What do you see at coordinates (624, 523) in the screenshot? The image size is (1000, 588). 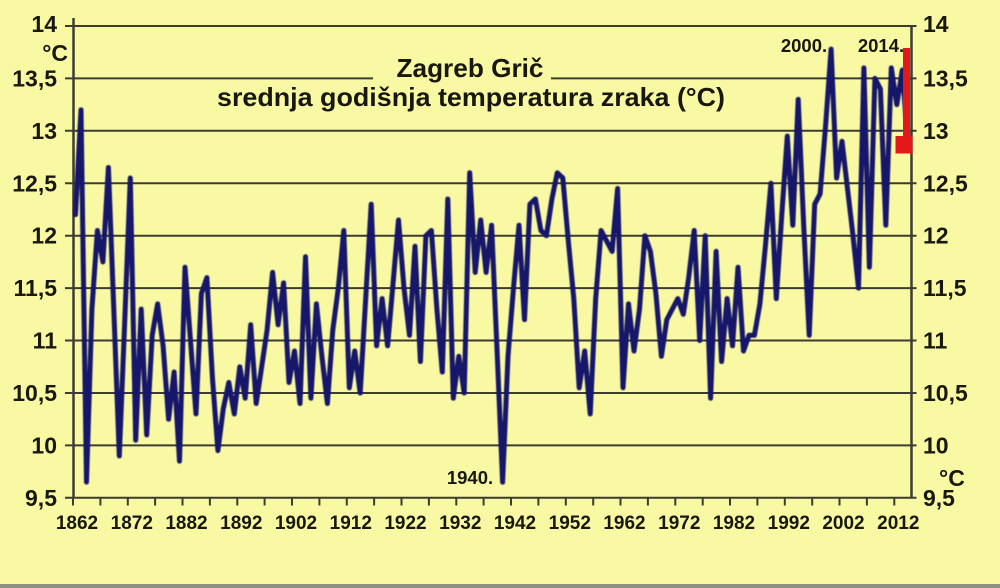 I see `svg-text: 1962` at bounding box center [624, 523].